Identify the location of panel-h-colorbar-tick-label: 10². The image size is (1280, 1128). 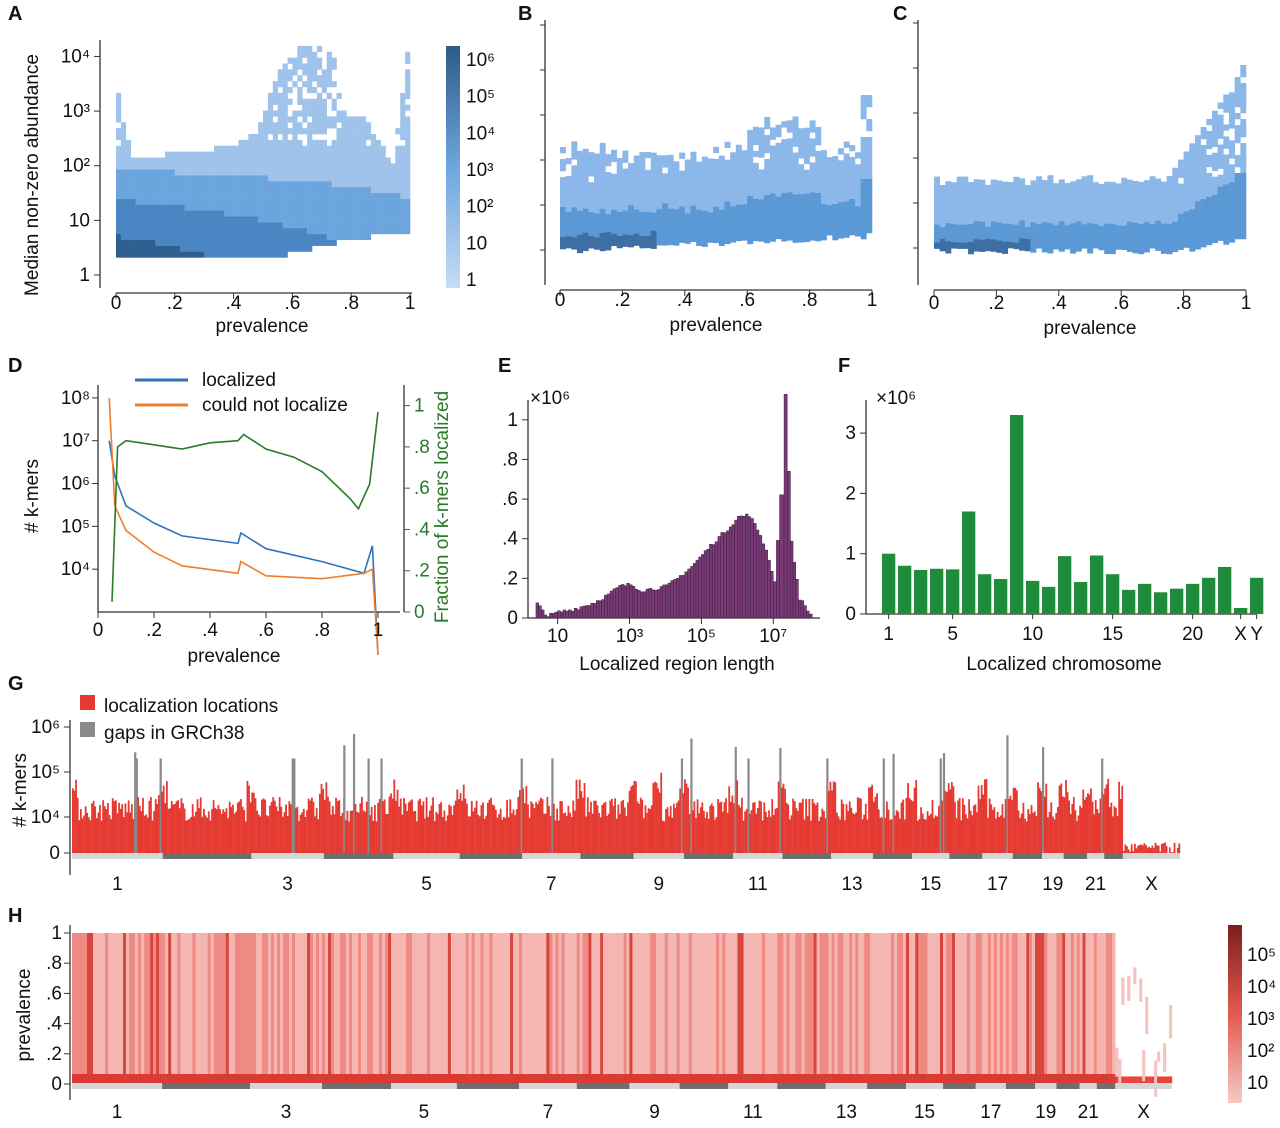
(1260, 1051).